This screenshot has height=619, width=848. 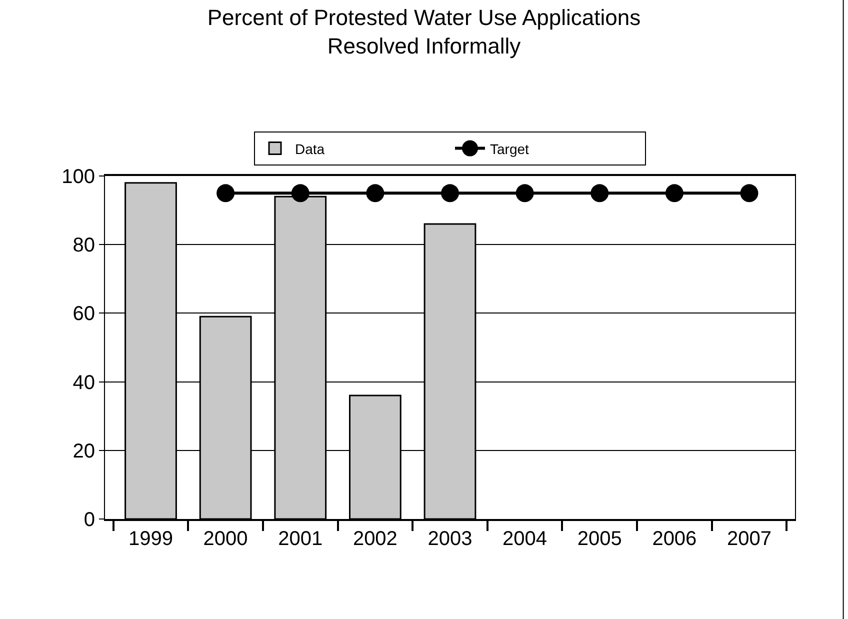 What do you see at coordinates (83, 383) in the screenshot?
I see `y-tick-label: 40` at bounding box center [83, 383].